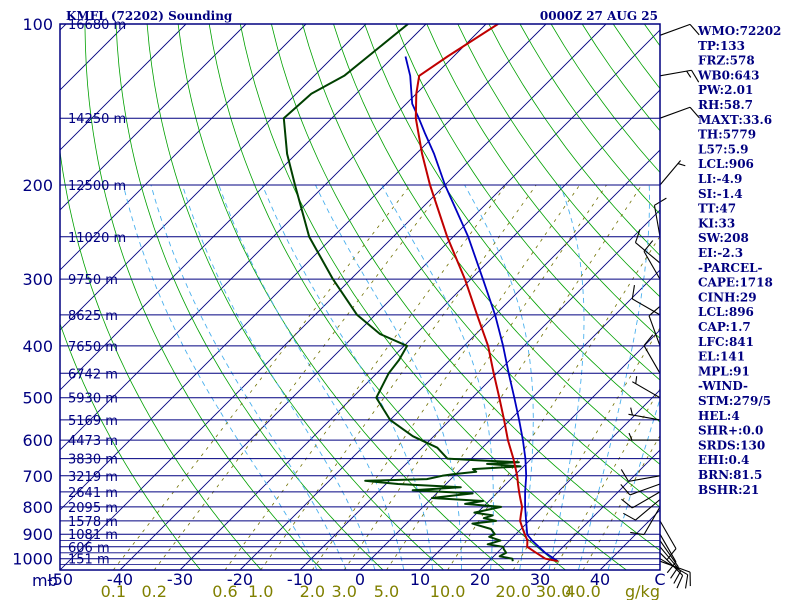 This screenshot has width=800, height=600. What do you see at coordinates (60, 579) in the screenshot?
I see `temperature-tick-label: -50` at bounding box center [60, 579].